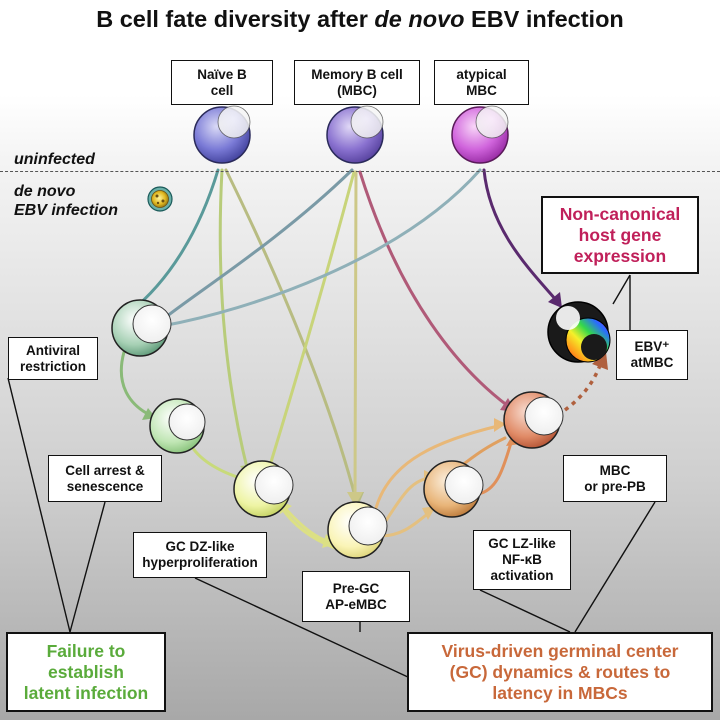  What do you see at coordinates (480, 134) in the screenshot?
I see `atypical-mbc-cell` at bounding box center [480, 134].